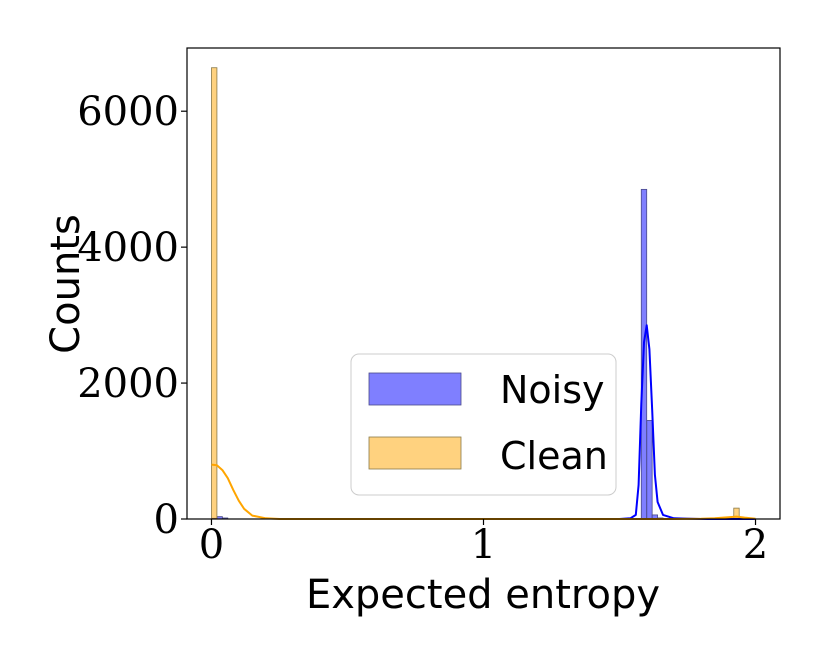 Image resolution: width=830 pixels, height=664 pixels. I want to click on legend-label-noisy: Noisy, so click(552, 390).